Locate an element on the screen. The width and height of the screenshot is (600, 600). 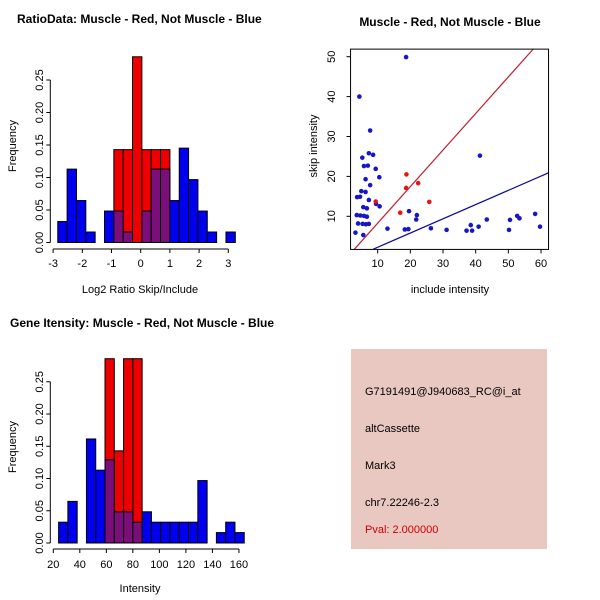
x-tick-label: -2 is located at coordinates (82, 264).